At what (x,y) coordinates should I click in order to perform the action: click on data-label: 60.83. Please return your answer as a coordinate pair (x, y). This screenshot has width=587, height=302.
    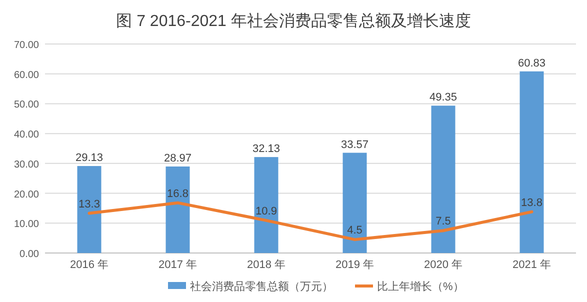
    Looking at the image, I should click on (532, 63).